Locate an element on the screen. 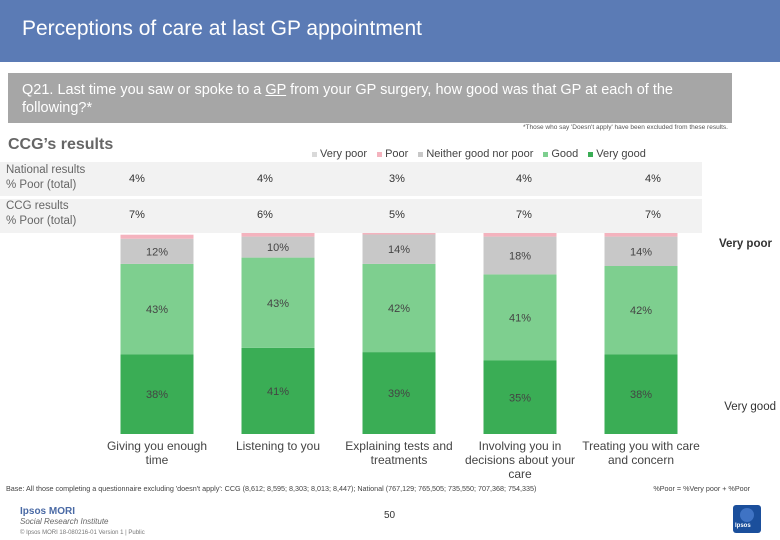 The height and width of the screenshot is (540, 780). ipsos-mori-logo: Ipsos MORI is located at coordinates (48, 511).